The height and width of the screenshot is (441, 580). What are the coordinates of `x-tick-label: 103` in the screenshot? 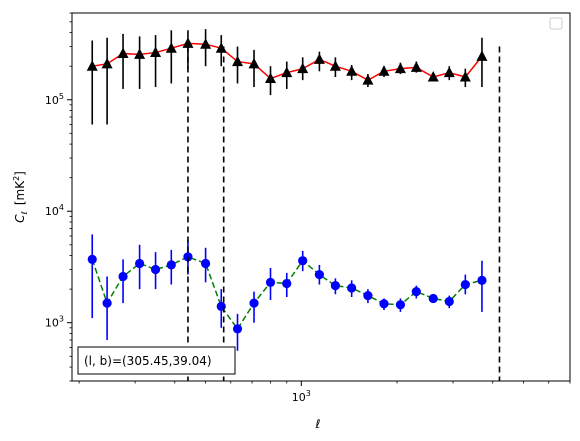 It's located at (301, 396).